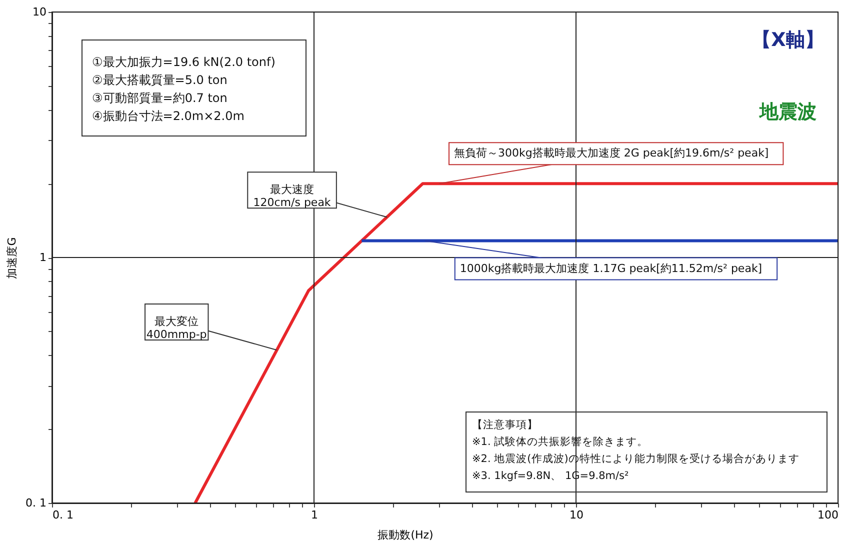 Image resolution: width=859 pixels, height=544 pixels. Describe the element at coordinates (43, 257) in the screenshot. I see `y-tick-label: 1` at that location.